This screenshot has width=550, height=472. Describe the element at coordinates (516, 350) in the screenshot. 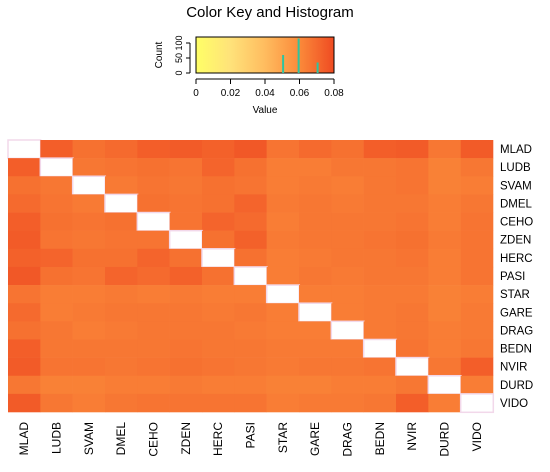

I see `heatmap-row-label: BEDN` at that location.